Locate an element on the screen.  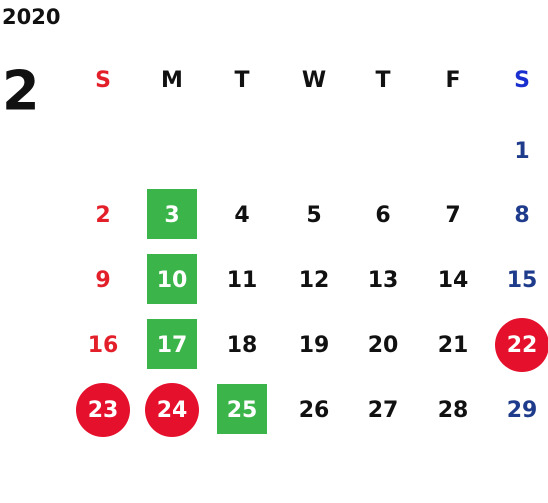
weekday: M is located at coordinates (172, 80).